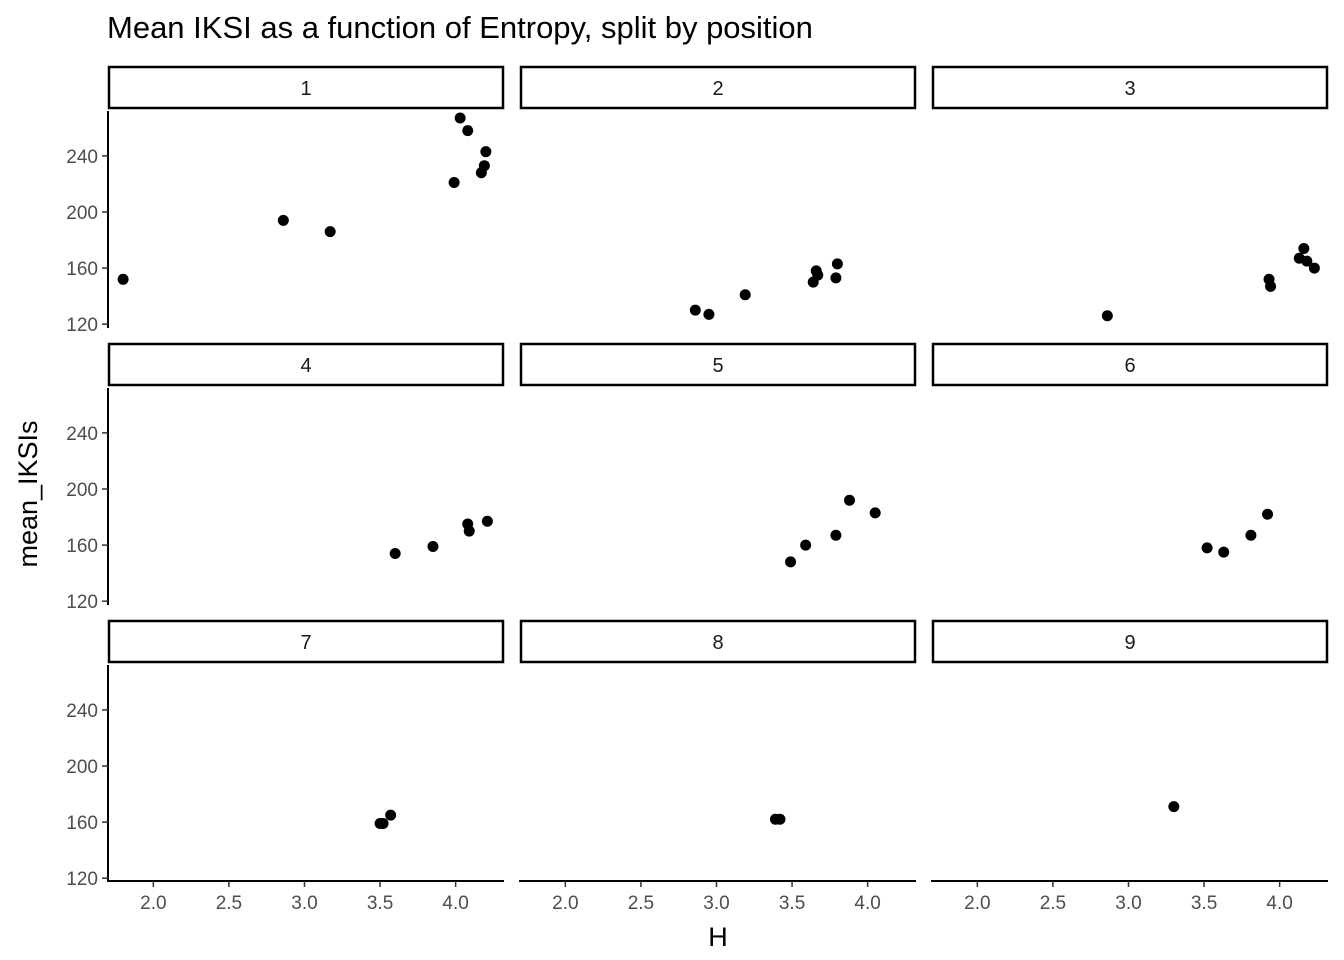  I want to click on facet-panel-7: 7 120 160 200 240 2.0 2.5 3.0 3.5 4.0, so click(285, 766).